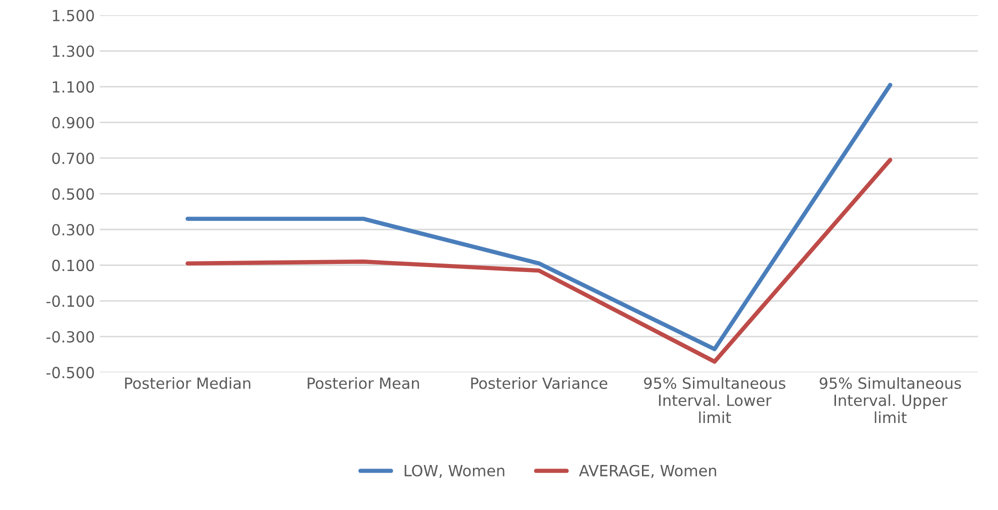  What do you see at coordinates (70, 301) in the screenshot?
I see `y-tick-label: -0.100` at bounding box center [70, 301].